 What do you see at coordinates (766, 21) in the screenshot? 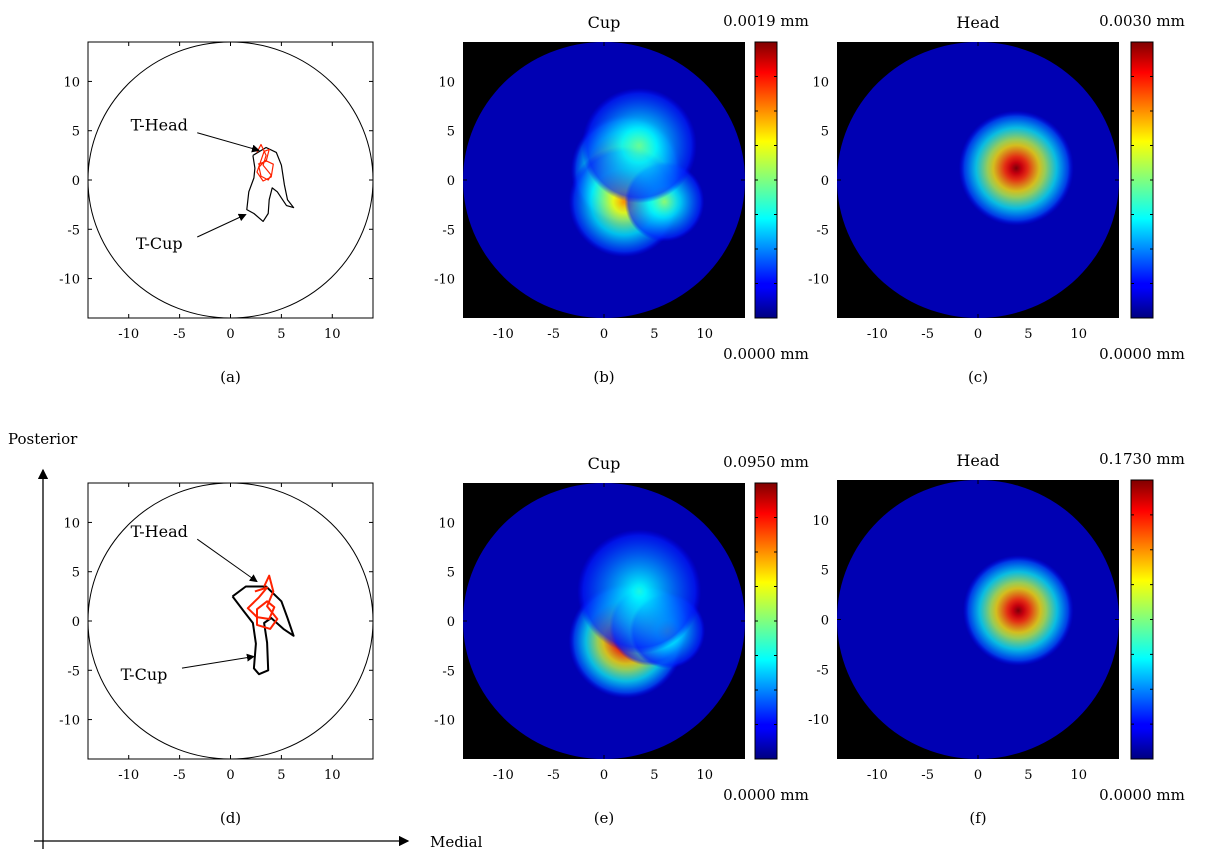
I see `colorbar-max-label: 0.0019 mm` at bounding box center [766, 21].